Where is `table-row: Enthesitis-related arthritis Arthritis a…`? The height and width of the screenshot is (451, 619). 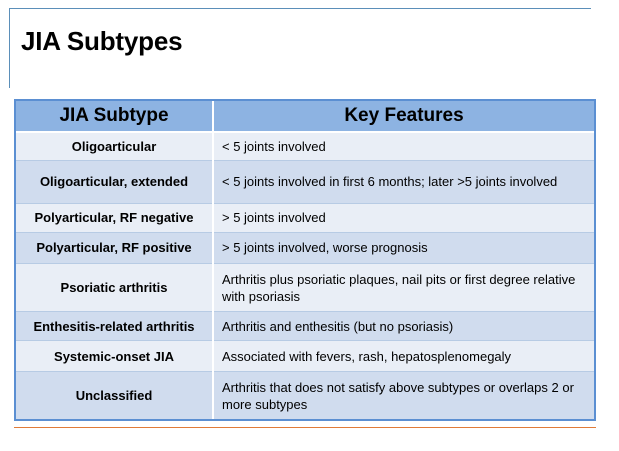
table-row: Enthesitis-related arthritis Arthritis a… is located at coordinates (305, 326).